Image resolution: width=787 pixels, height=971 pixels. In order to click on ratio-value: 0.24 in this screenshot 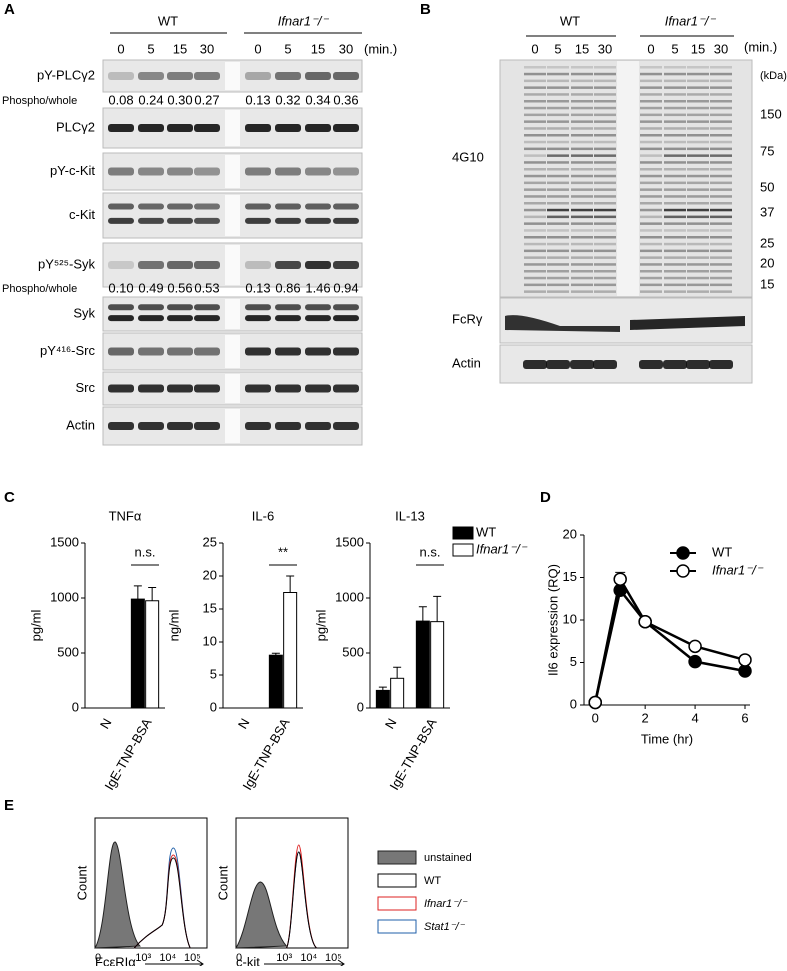, I will do `click(150, 99)`.